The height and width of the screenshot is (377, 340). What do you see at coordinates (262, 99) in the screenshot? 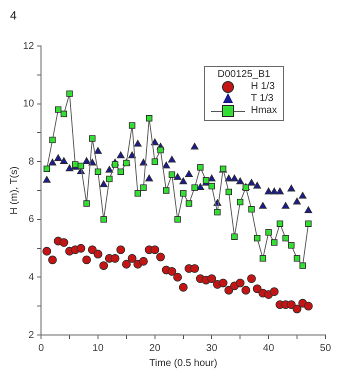
I see `legend-label: T 1/3` at bounding box center [262, 99].